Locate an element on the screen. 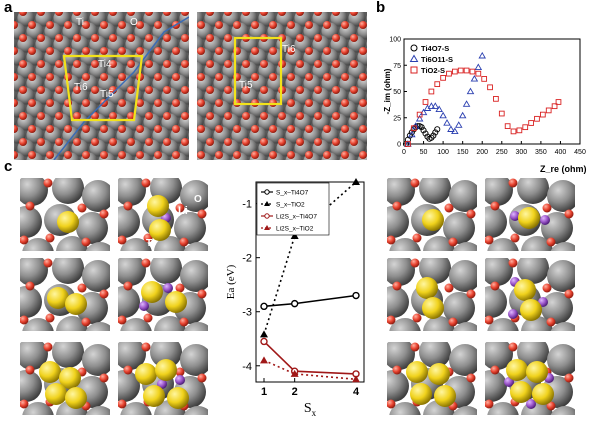 The image size is (600, 433). ea-axes: -1 -2 -3 -4 1 2 4 Ea (eV) Sx is located at coordinates (295, 299).